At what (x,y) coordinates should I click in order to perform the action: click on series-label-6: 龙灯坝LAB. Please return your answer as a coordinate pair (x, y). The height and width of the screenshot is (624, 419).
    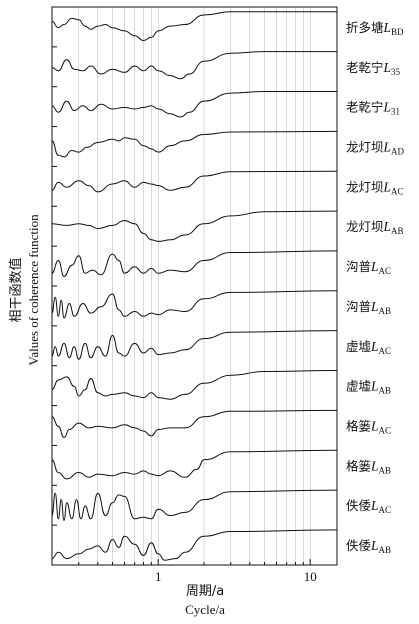
    Looking at the image, I should click on (375, 227).